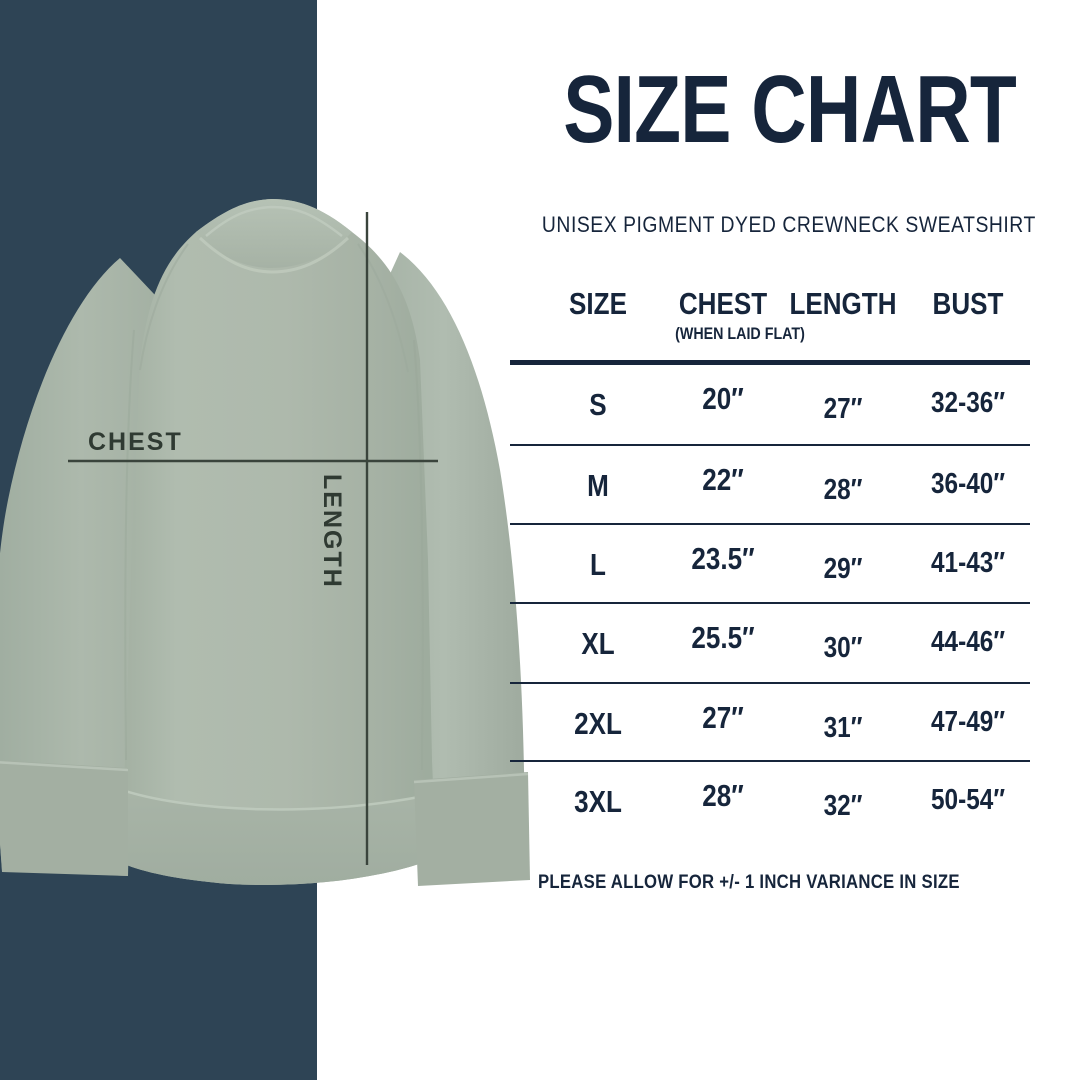  Describe the element at coordinates (598, 485) in the screenshot. I see `cell-size: M` at that location.